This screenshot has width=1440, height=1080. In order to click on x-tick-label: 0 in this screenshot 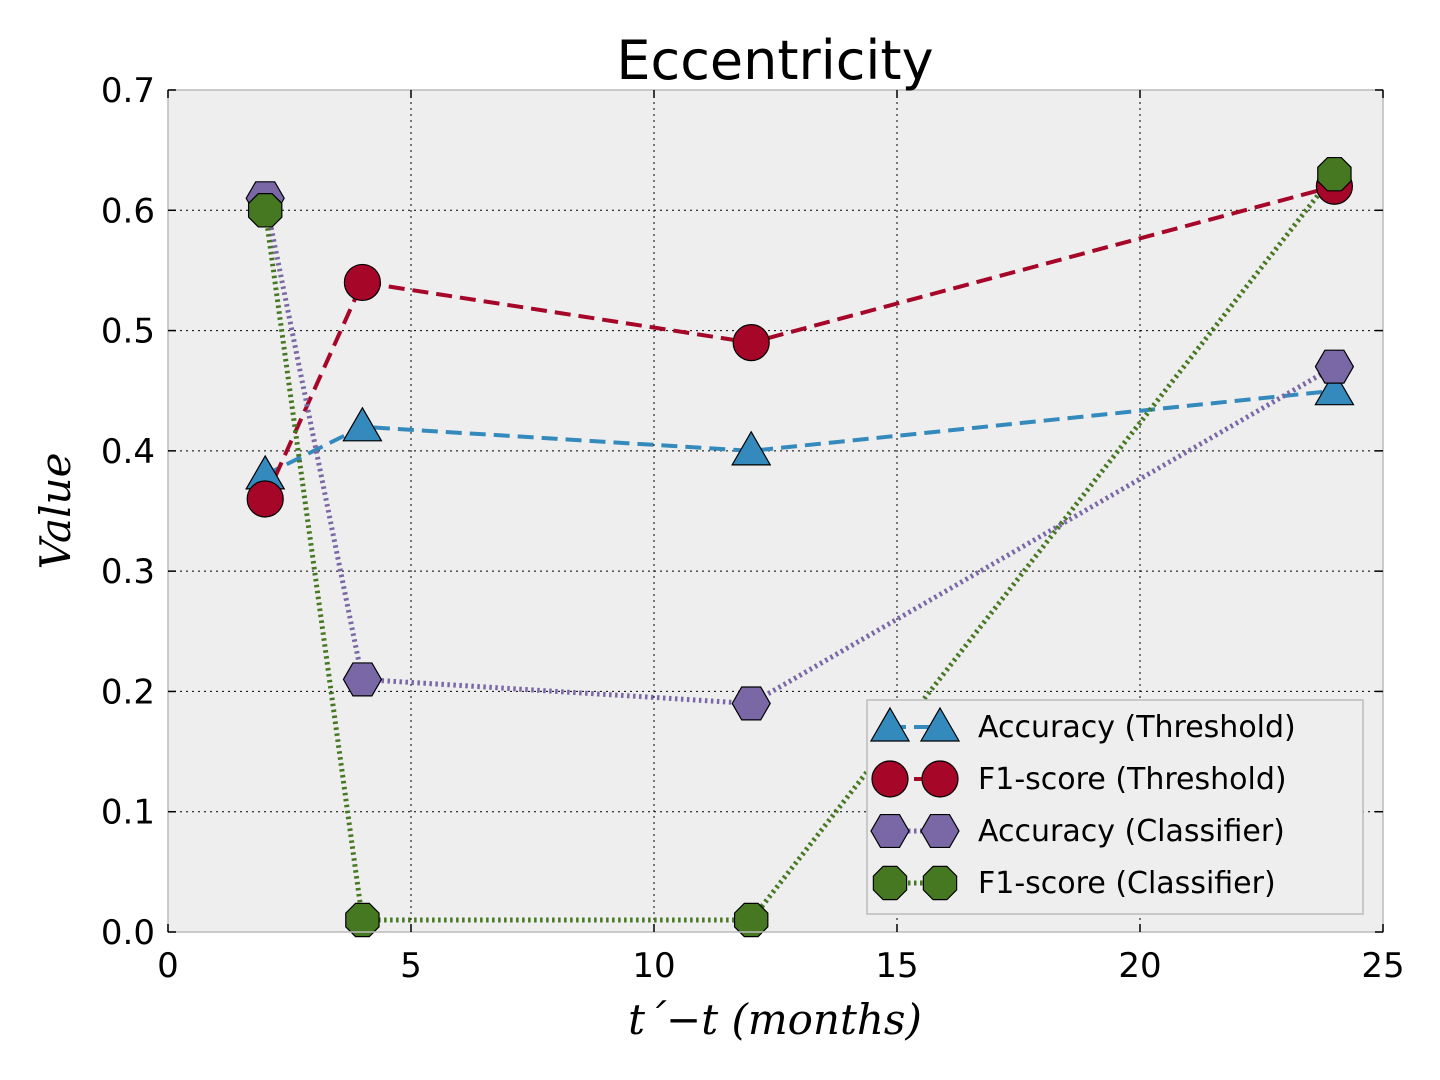, I will do `click(168, 966)`.